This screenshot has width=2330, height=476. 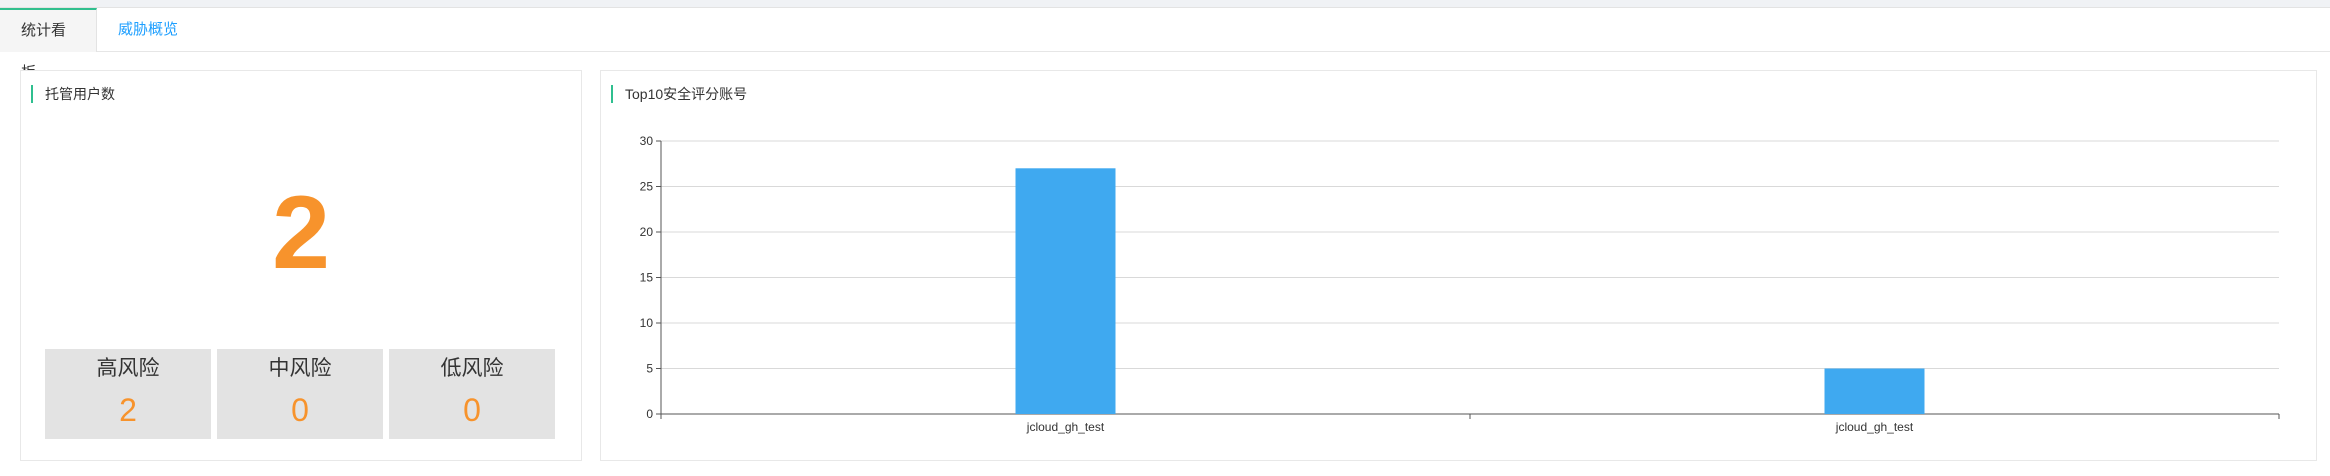 What do you see at coordinates (647, 187) in the screenshot?
I see `y-tick-label: 25` at bounding box center [647, 187].